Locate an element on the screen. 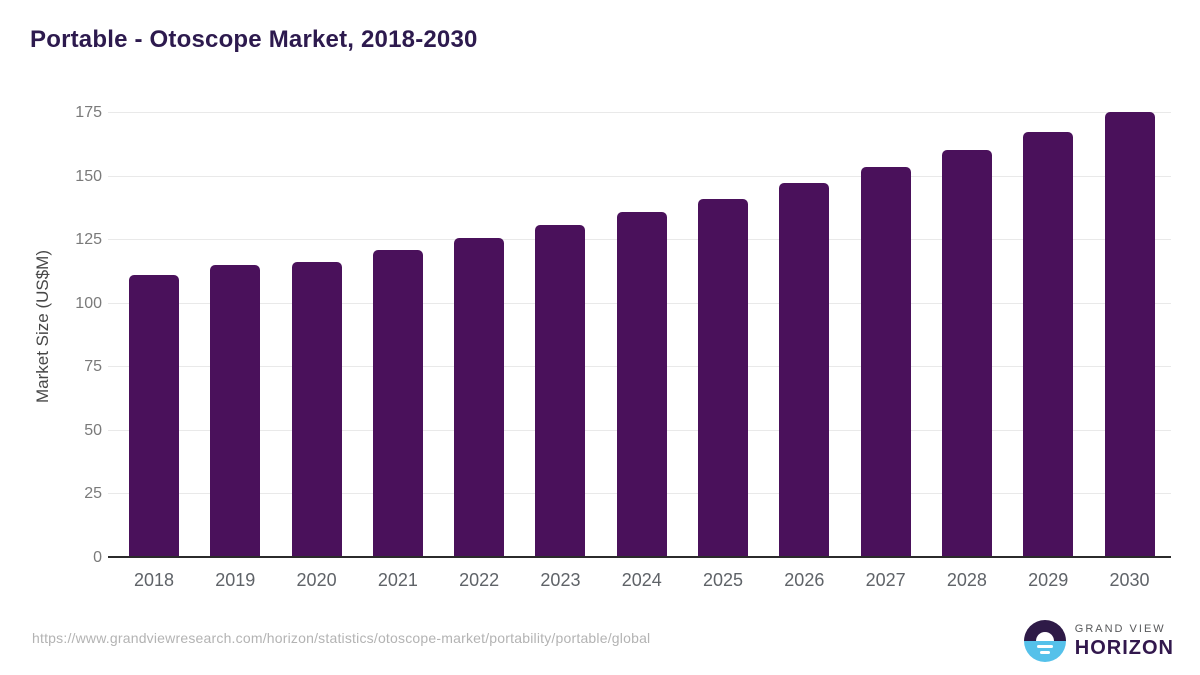 The height and width of the screenshot is (675, 1200). y-tick-label: 150 is located at coordinates (88, 176).